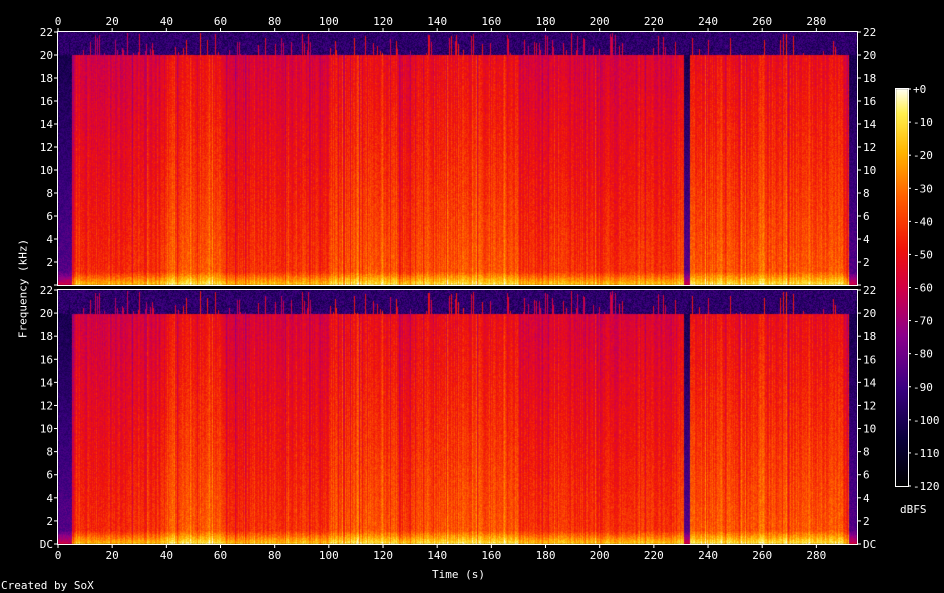 The image size is (944, 593). I want to click on y-tick-label-right-ch2-9: 18, so click(869, 336).